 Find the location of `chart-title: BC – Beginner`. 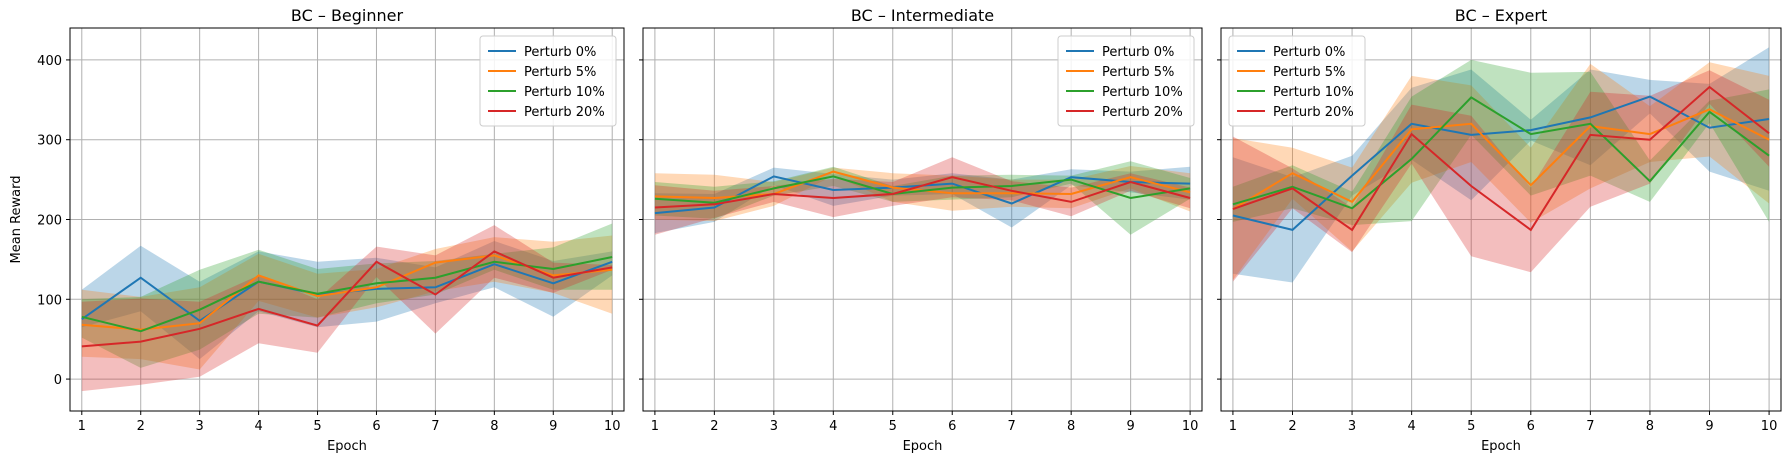

chart-title: BC – Beginner is located at coordinates (347, 15).